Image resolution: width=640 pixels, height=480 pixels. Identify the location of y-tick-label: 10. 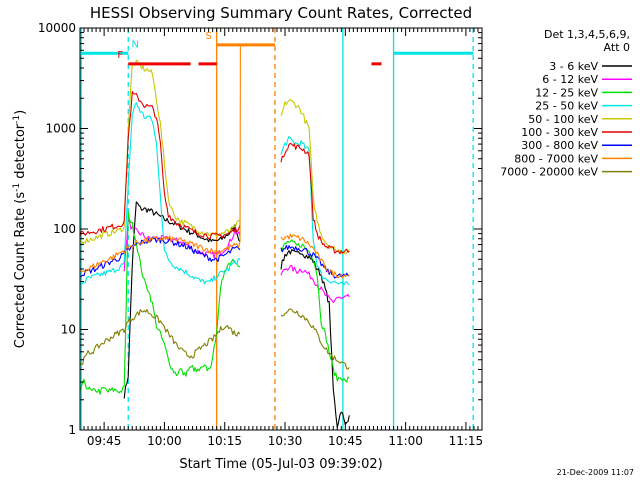
(68, 330).